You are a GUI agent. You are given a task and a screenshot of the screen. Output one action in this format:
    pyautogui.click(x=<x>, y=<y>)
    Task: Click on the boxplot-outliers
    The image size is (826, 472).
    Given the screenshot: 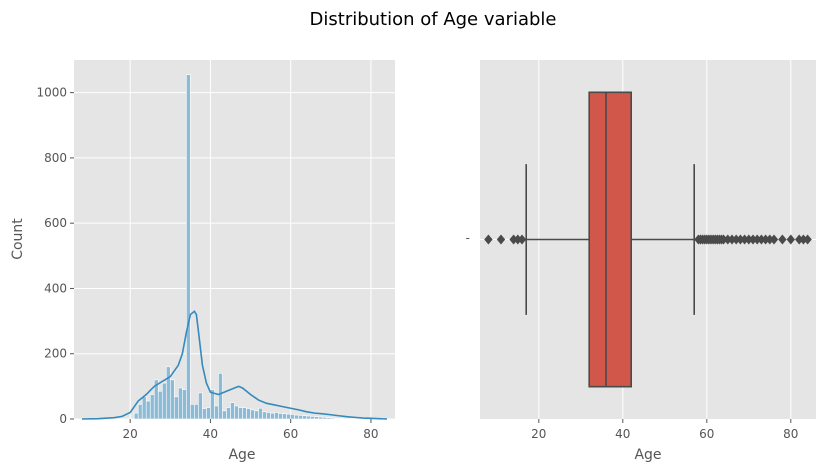 What is the action you would take?
    pyautogui.click(x=648, y=239)
    